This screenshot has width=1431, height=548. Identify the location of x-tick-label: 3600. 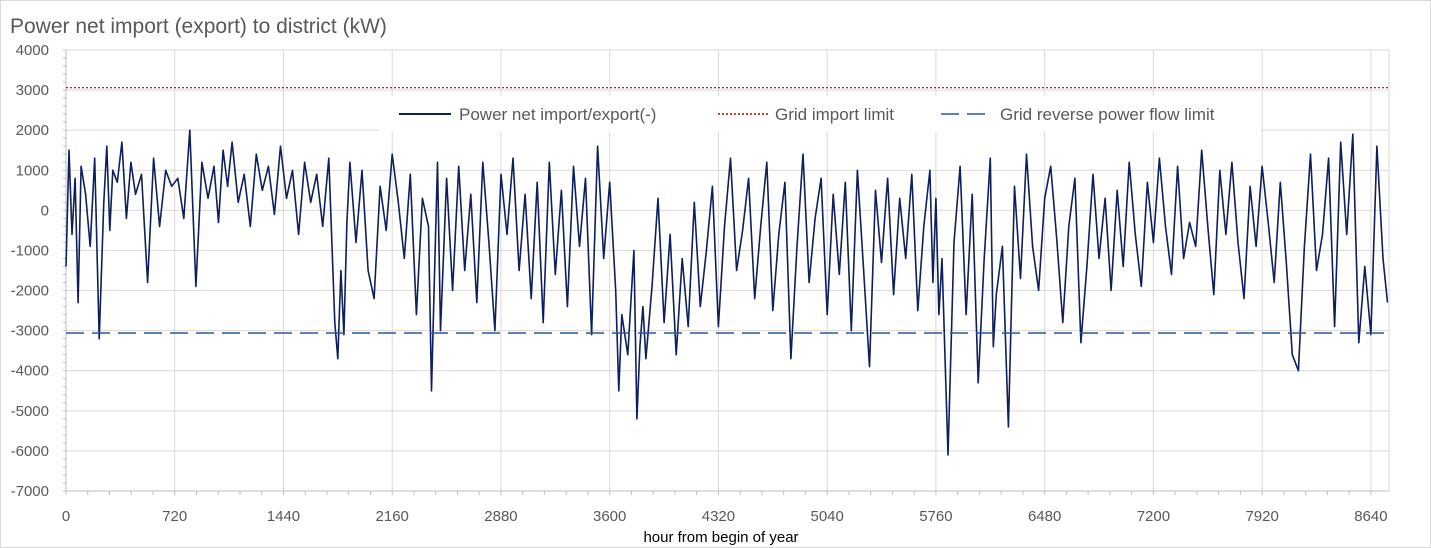
(609, 516).